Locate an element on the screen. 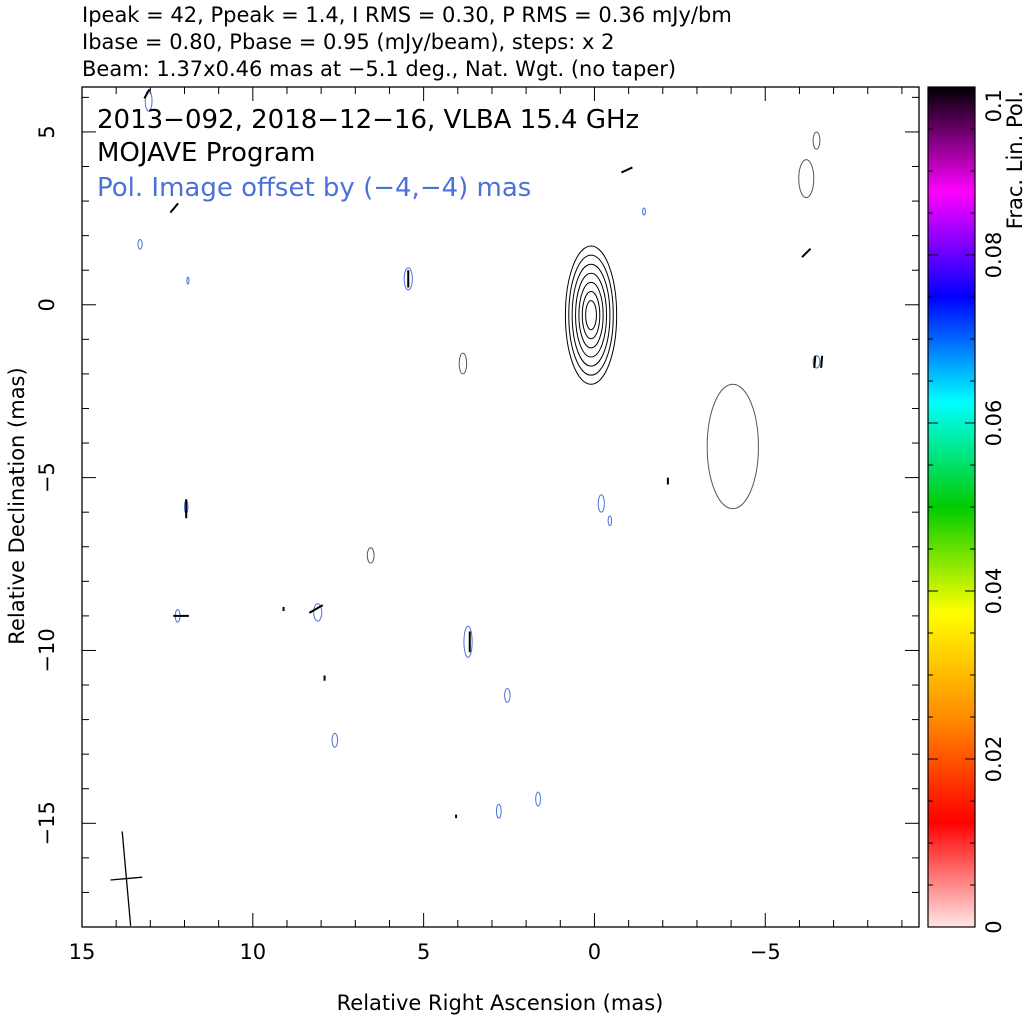 The width and height of the screenshot is (1027, 1020). y-tick-label: −10 is located at coordinates (47, 650).